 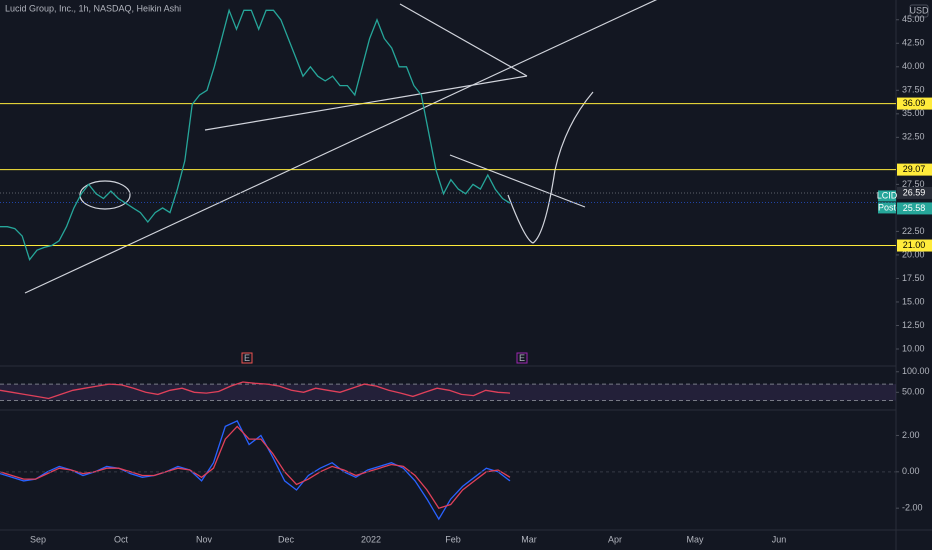 I want to click on y-tick-label: -2.00, so click(x=912, y=508).